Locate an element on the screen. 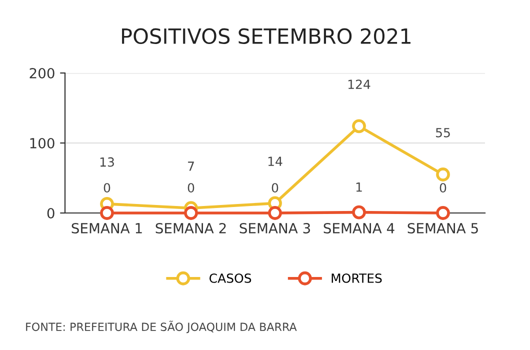 The image size is (530, 350). data-label: 1 is located at coordinates (359, 187).